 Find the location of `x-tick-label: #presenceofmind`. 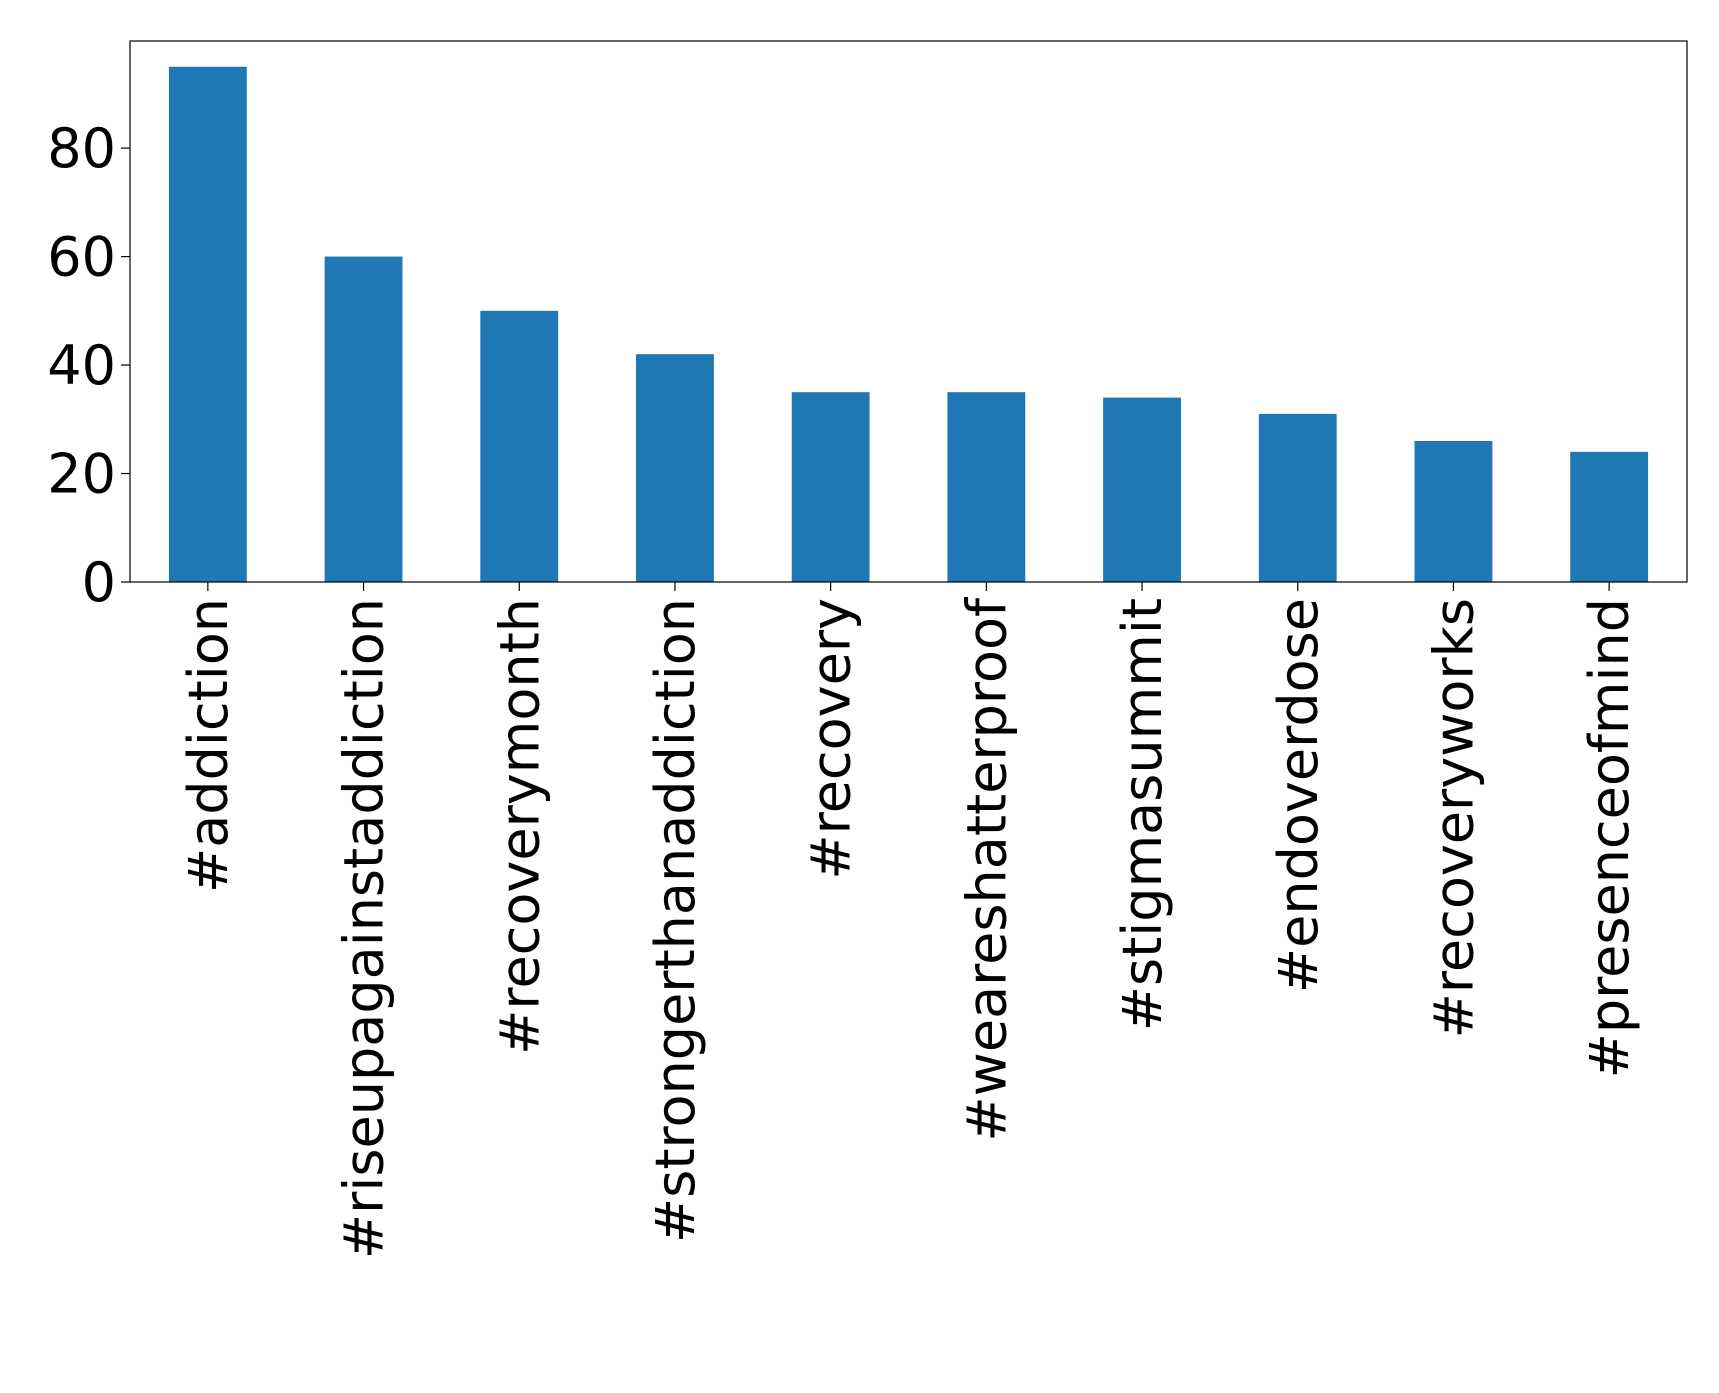

x-tick-label: #presenceofmind is located at coordinates (1609, 838).